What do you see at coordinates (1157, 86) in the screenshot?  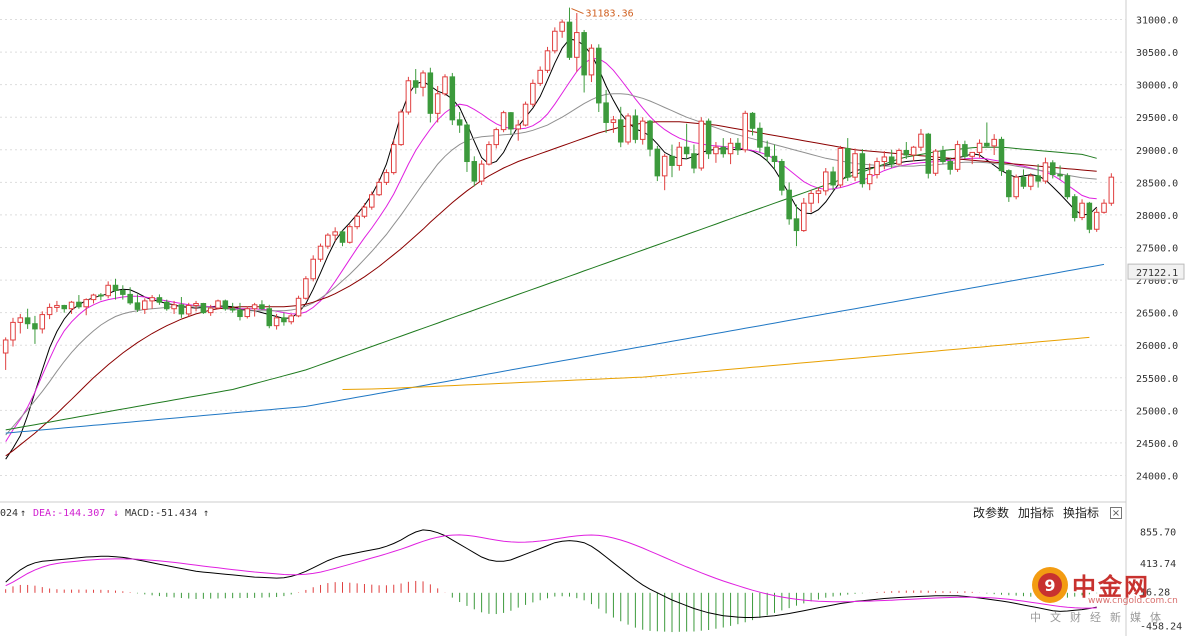 I see `y-tick-label: 30000.0` at bounding box center [1157, 86].